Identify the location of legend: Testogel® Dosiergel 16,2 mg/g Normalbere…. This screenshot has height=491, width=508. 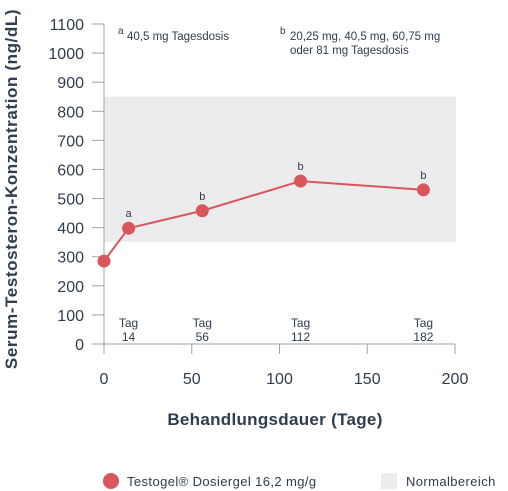
(299, 481).